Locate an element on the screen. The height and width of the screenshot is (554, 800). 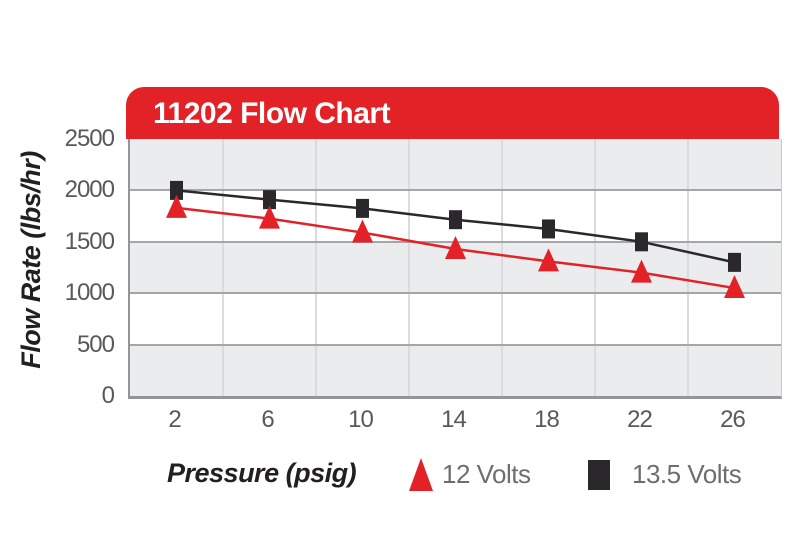
legend-label-13-5-volts: 13.5 Volts is located at coordinates (687, 474).